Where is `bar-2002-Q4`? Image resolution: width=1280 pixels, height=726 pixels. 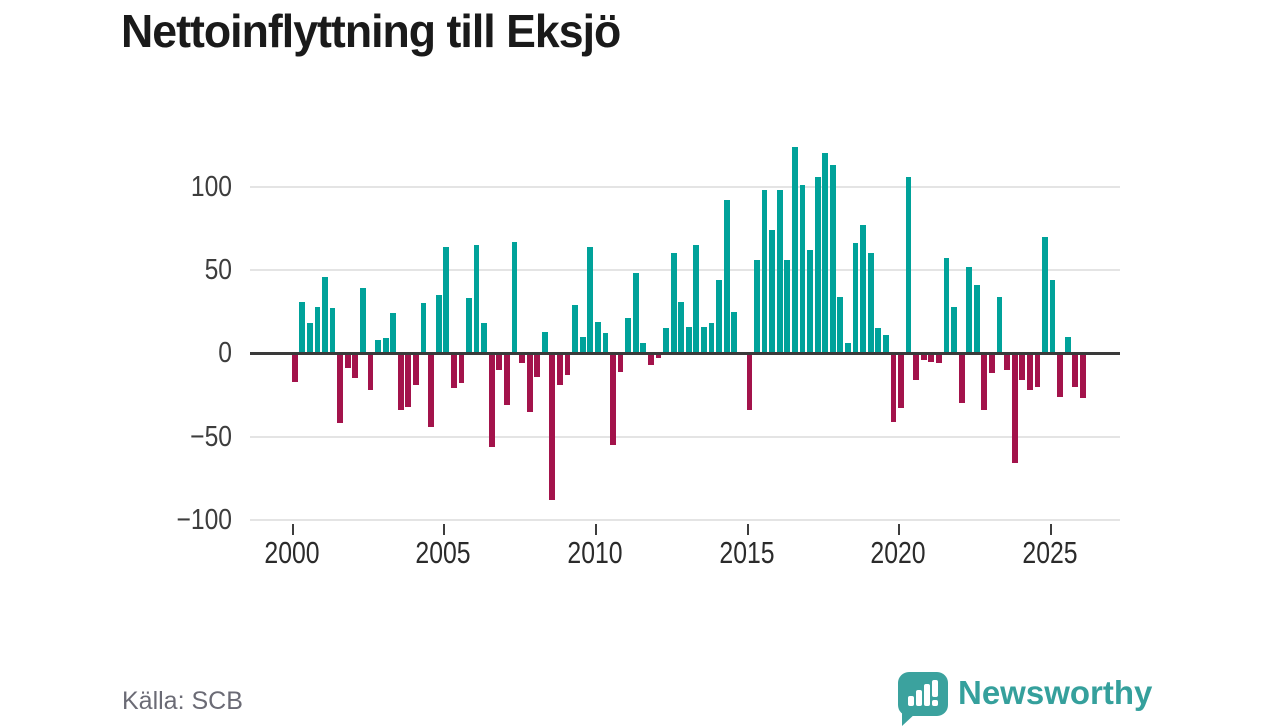
bar-2002-Q4 is located at coordinates (378, 347).